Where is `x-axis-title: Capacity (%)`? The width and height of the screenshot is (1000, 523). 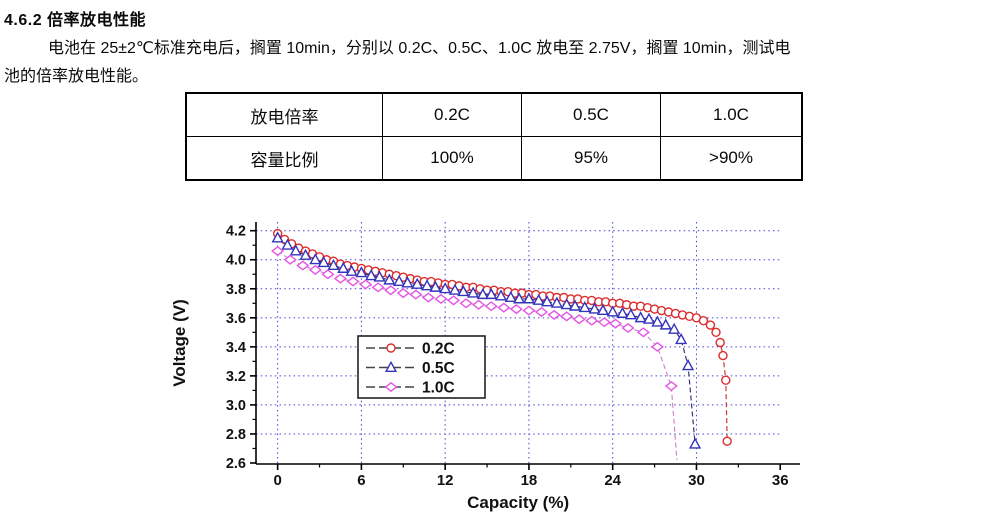
x-axis-title: Capacity (%) is located at coordinates (518, 502).